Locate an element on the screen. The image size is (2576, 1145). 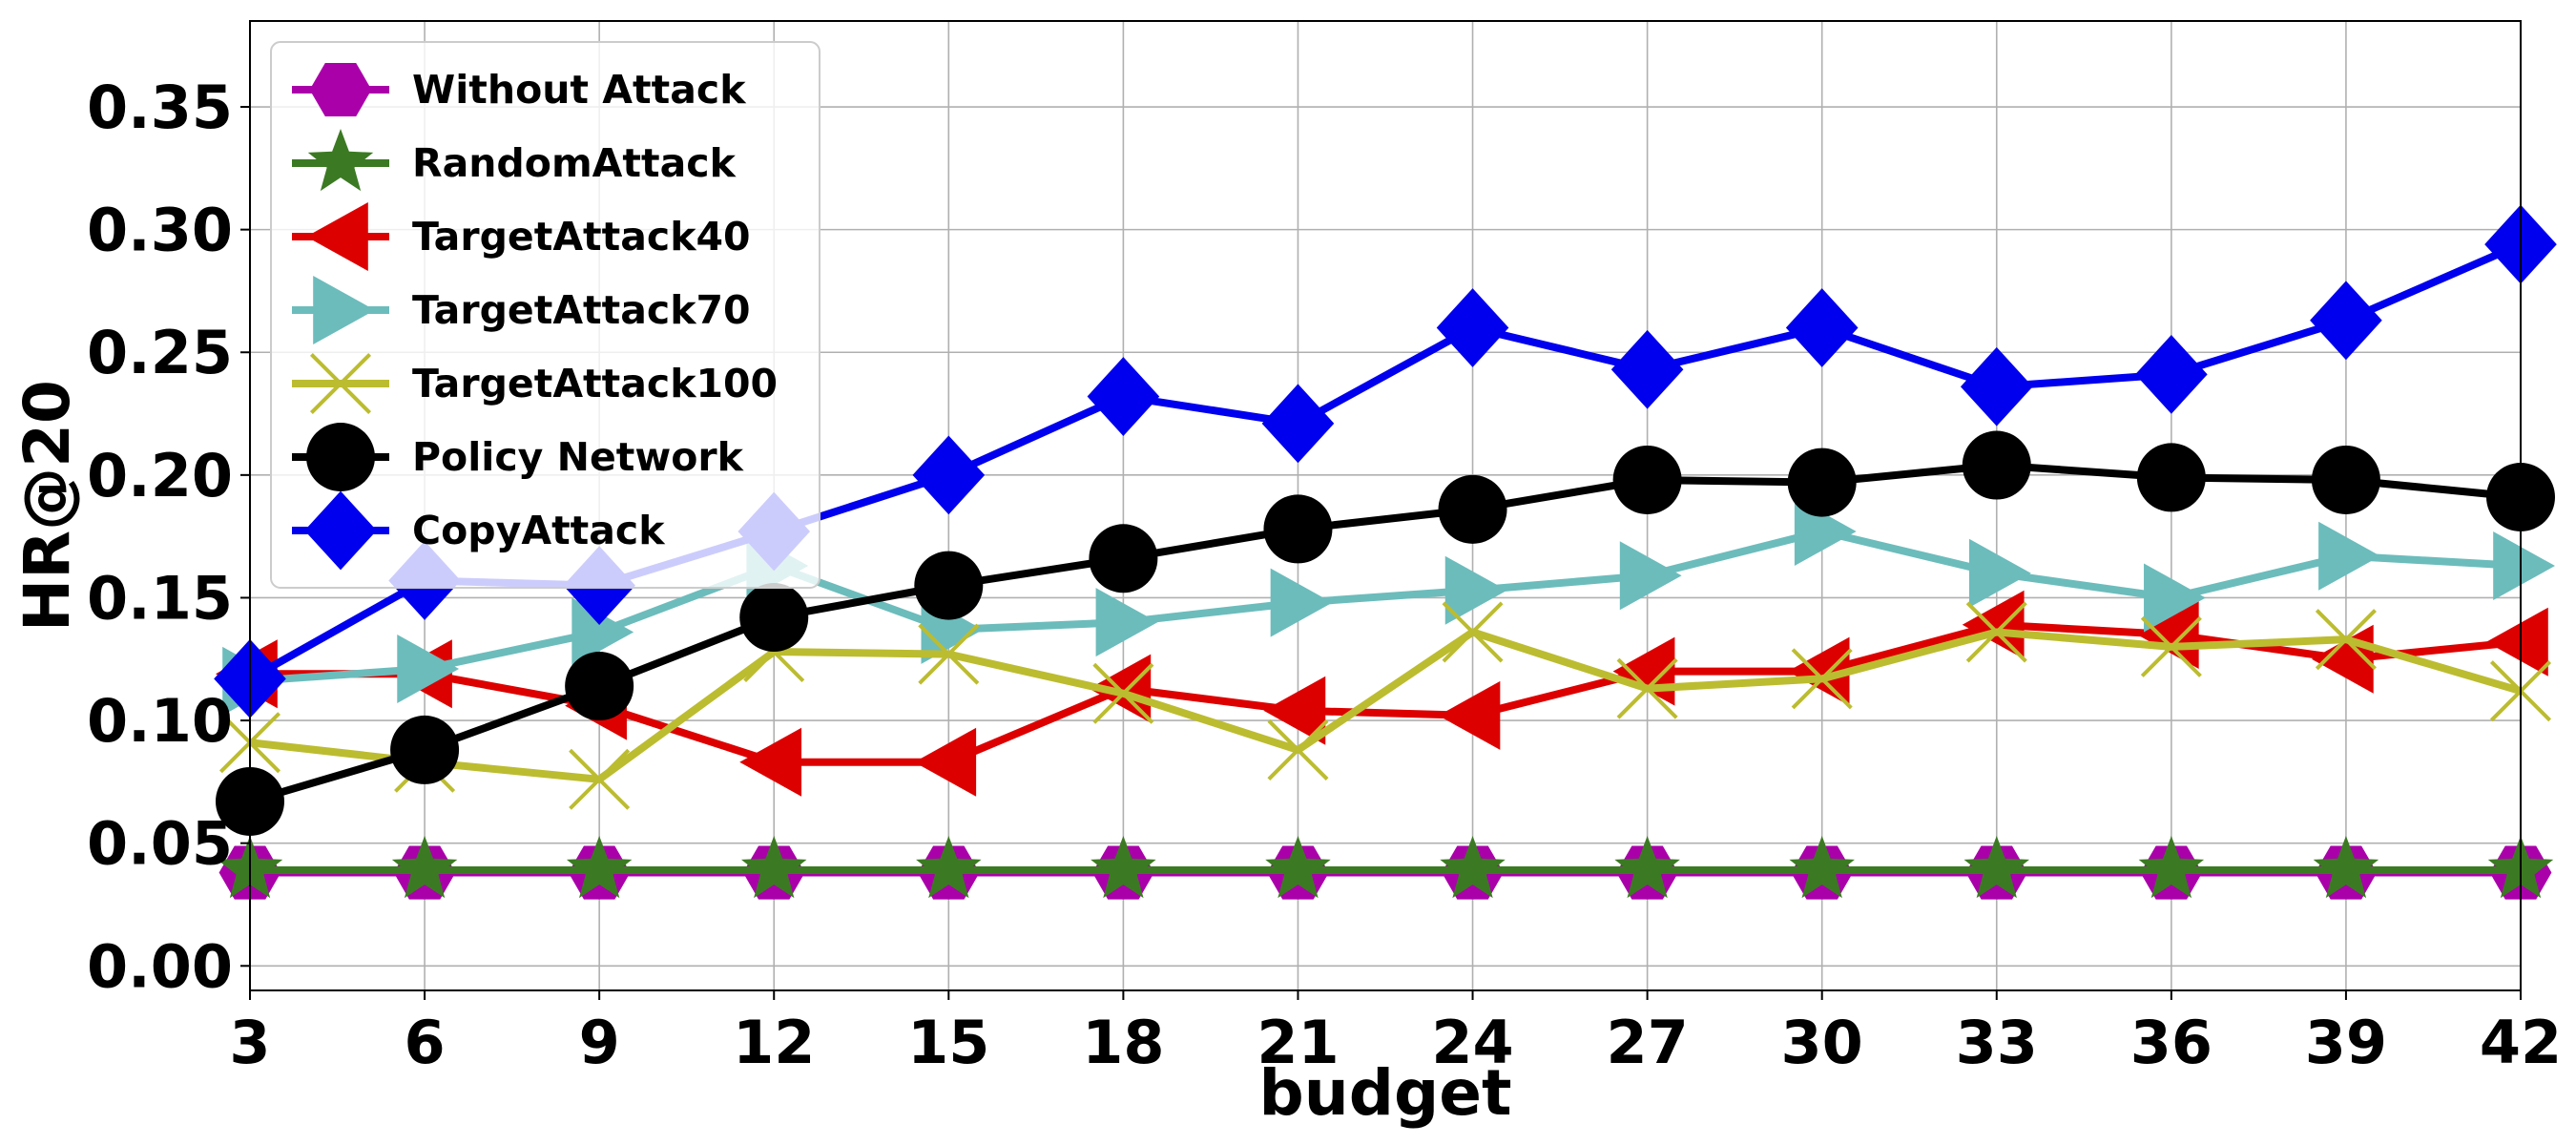
y-tick-label: 0.10 is located at coordinates (160, 721).